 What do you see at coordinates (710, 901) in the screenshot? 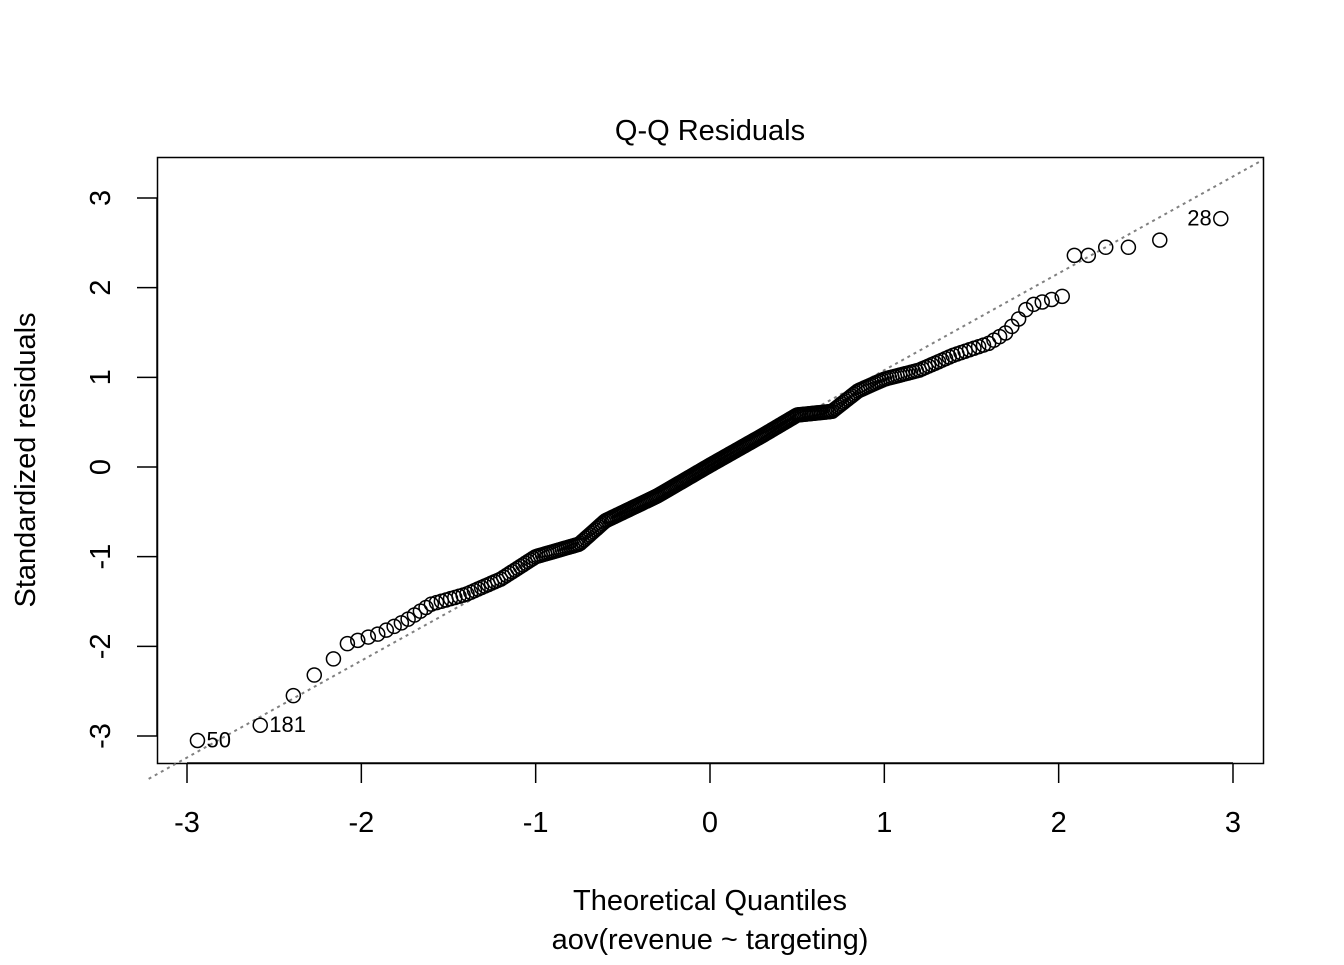
I see `x-axis-label: Theoretical Quantiles` at bounding box center [710, 901].